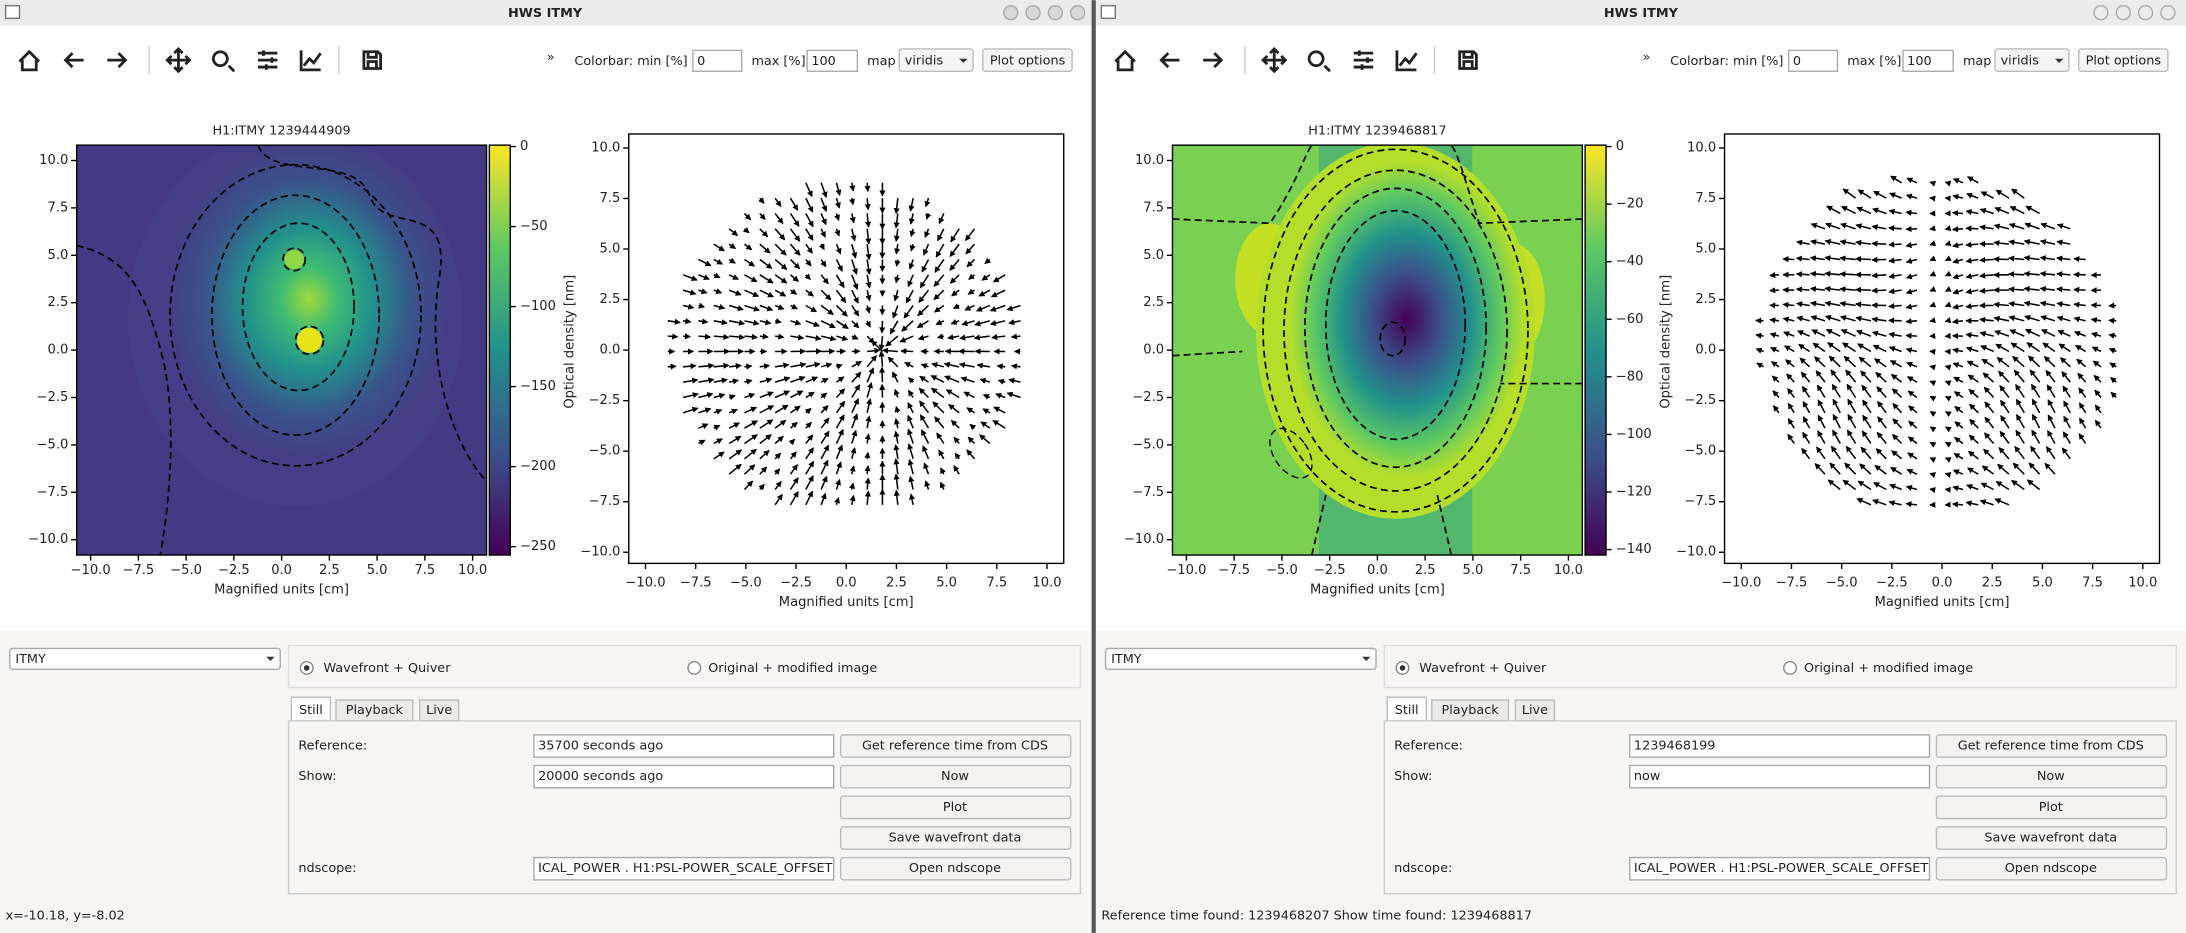 The height and width of the screenshot is (933, 2186). What do you see at coordinates (1153, 255) in the screenshot?
I see `y-tick-label: 5.0` at bounding box center [1153, 255].